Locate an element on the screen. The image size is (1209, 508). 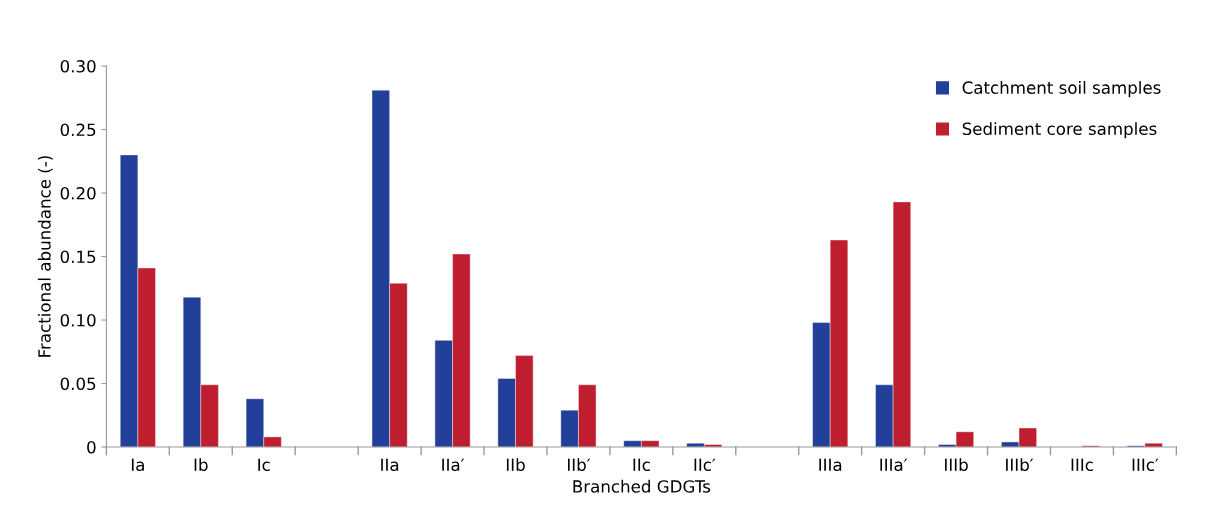
x-tick-label: IIIb is located at coordinates (956, 465).